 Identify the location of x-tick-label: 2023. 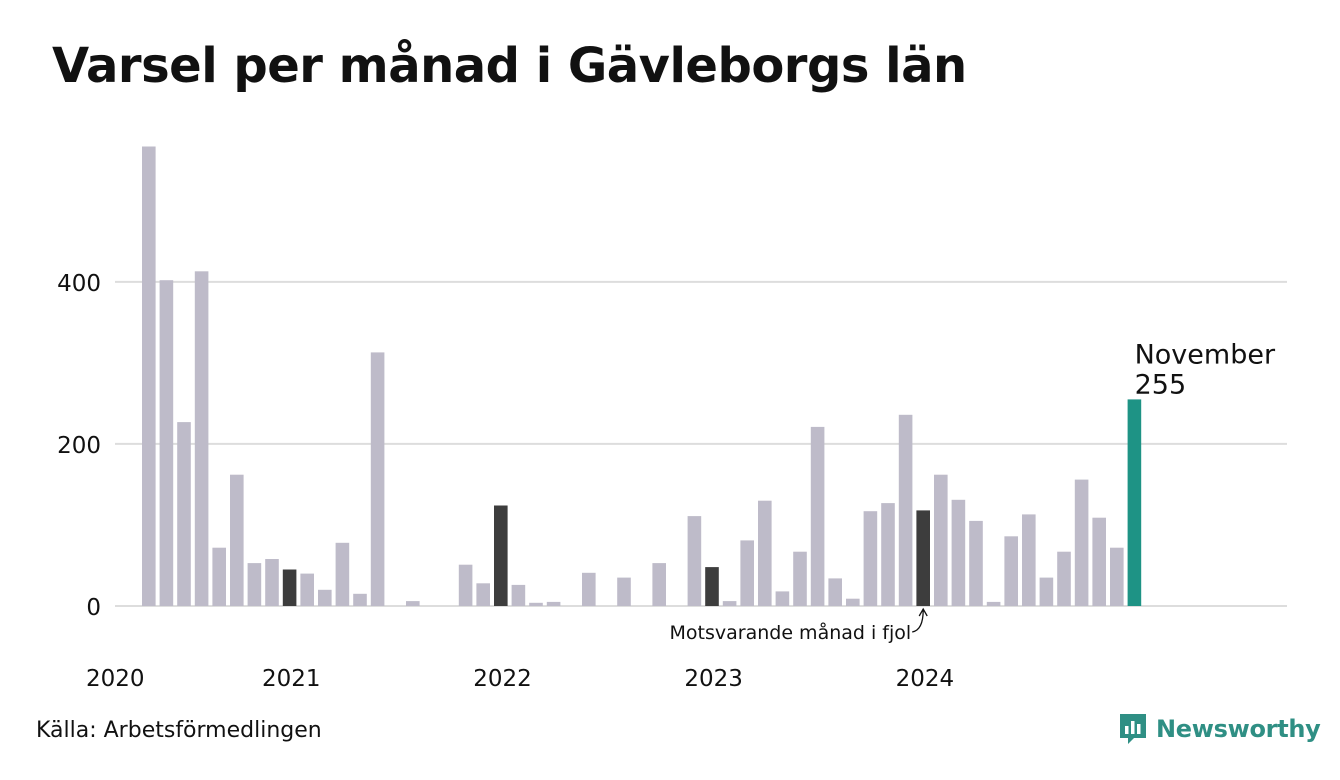
(713, 679).